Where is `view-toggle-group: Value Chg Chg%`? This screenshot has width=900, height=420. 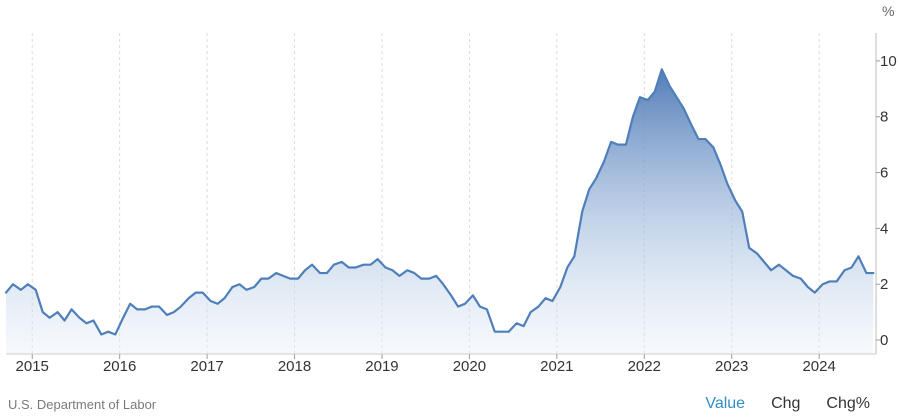 view-toggle-group: Value Chg Chg% is located at coordinates (774, 404).